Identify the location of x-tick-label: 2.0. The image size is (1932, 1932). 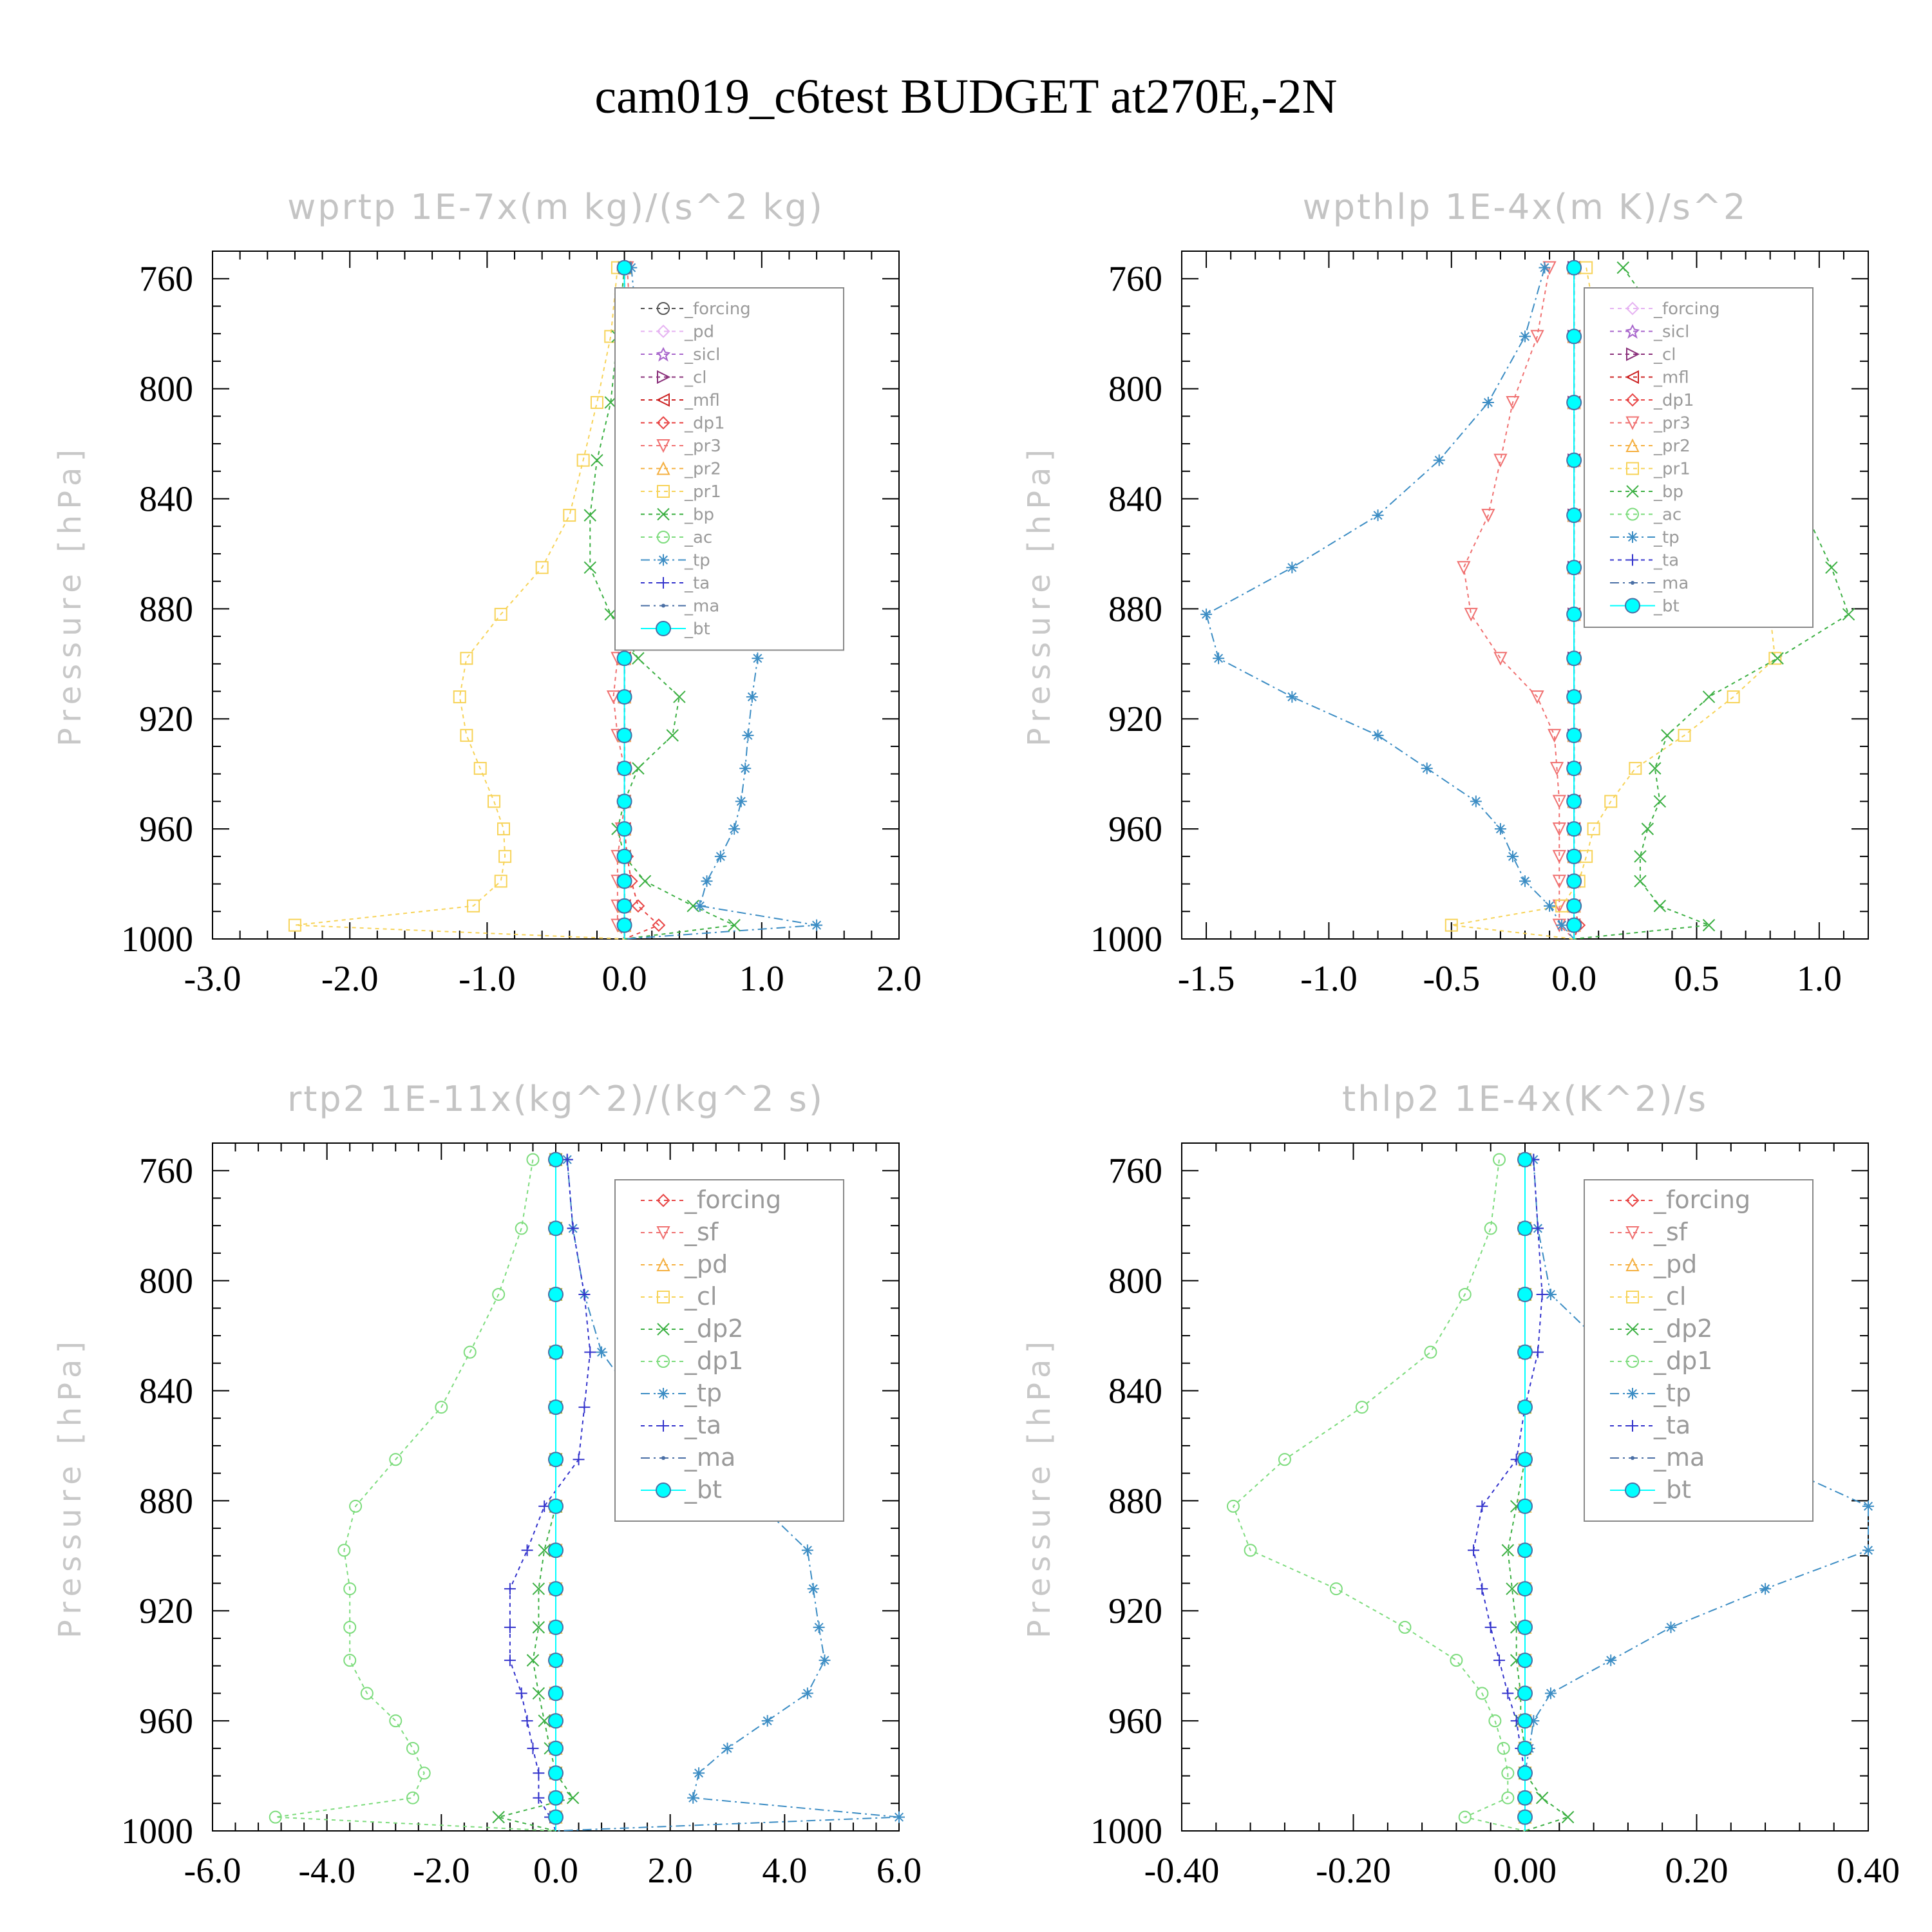
(670, 1871).